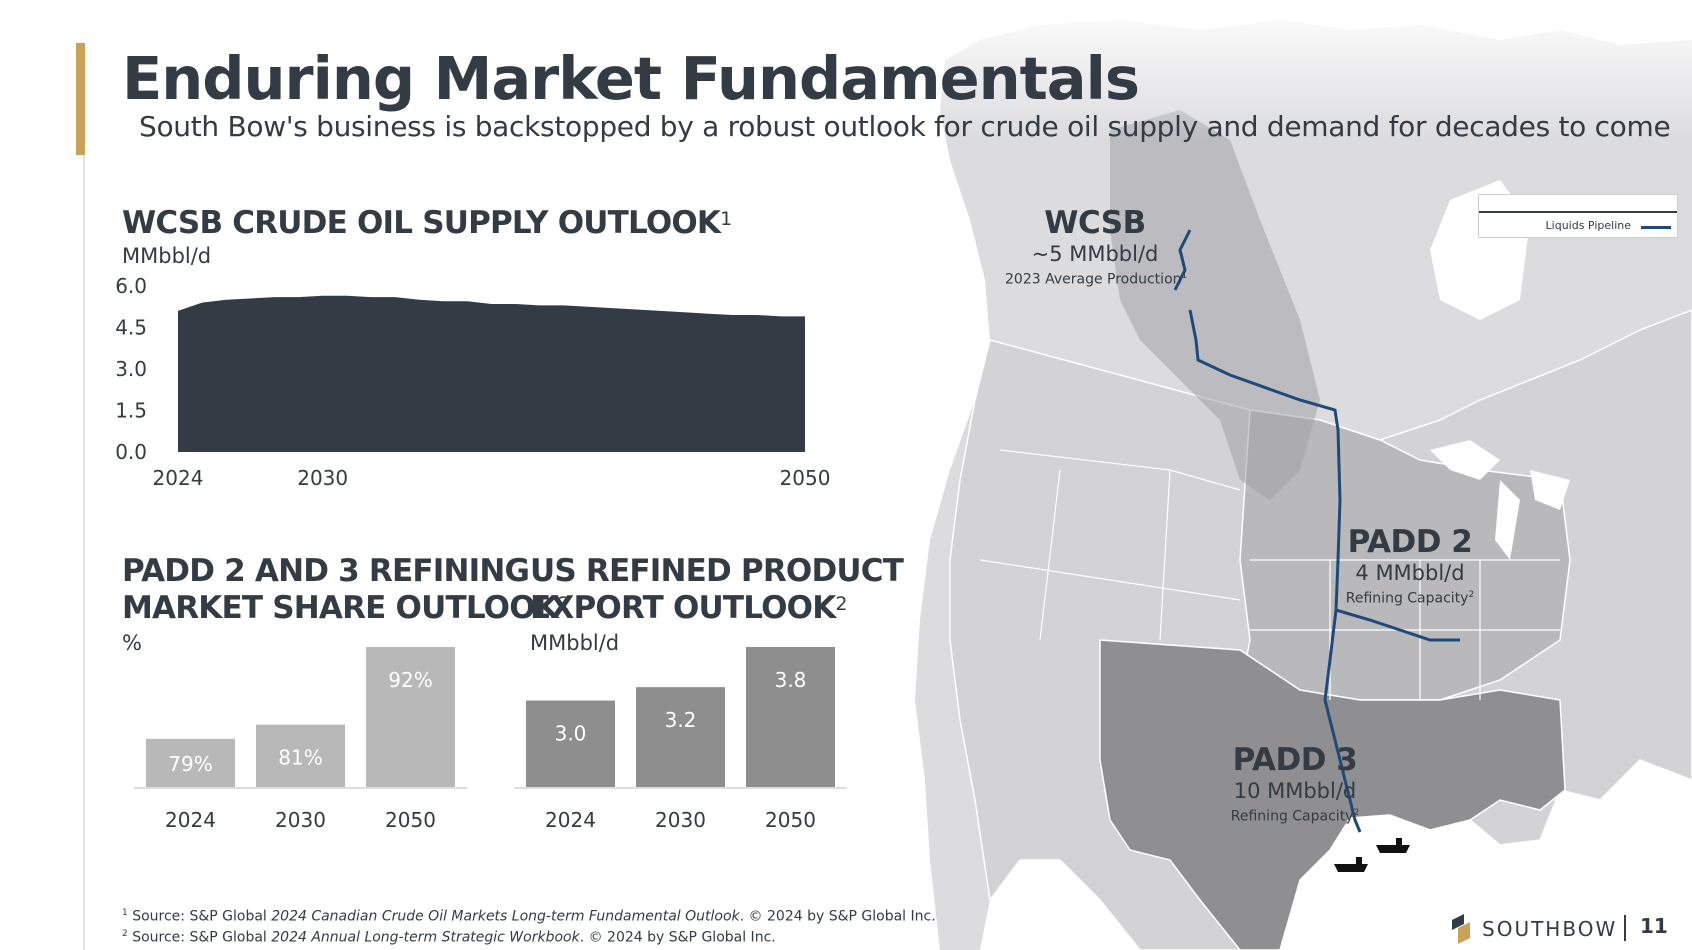  What do you see at coordinates (717, 589) in the screenshot?
I see `export-chart-heading: US REFINED PRODUCT EXPORT OUTLOOK2` at bounding box center [717, 589].